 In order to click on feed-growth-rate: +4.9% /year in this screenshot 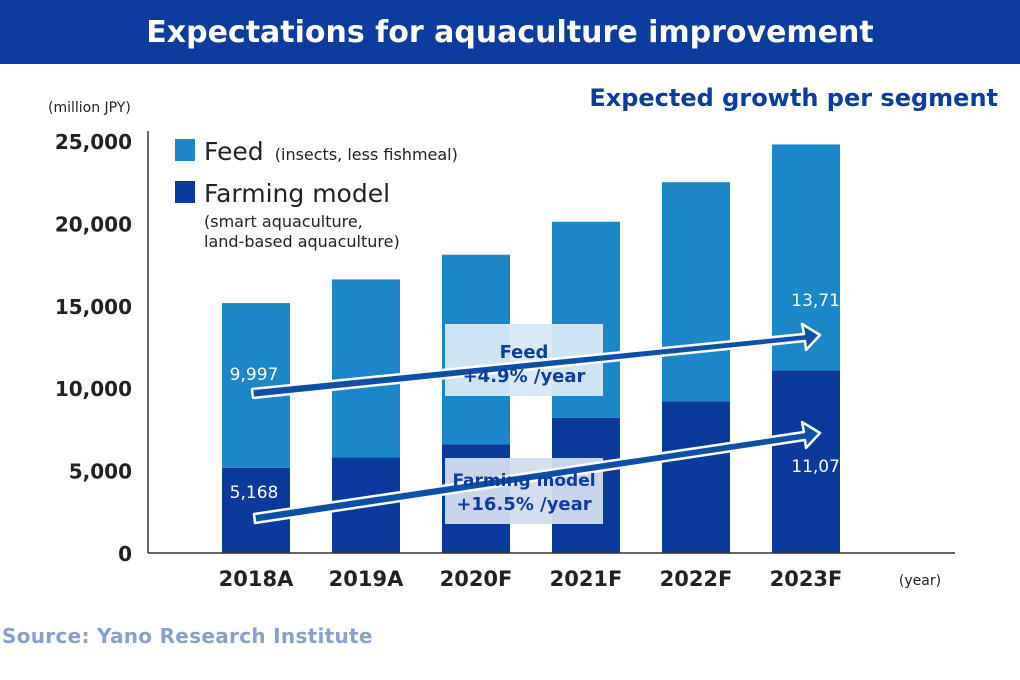, I will do `click(524, 376)`.